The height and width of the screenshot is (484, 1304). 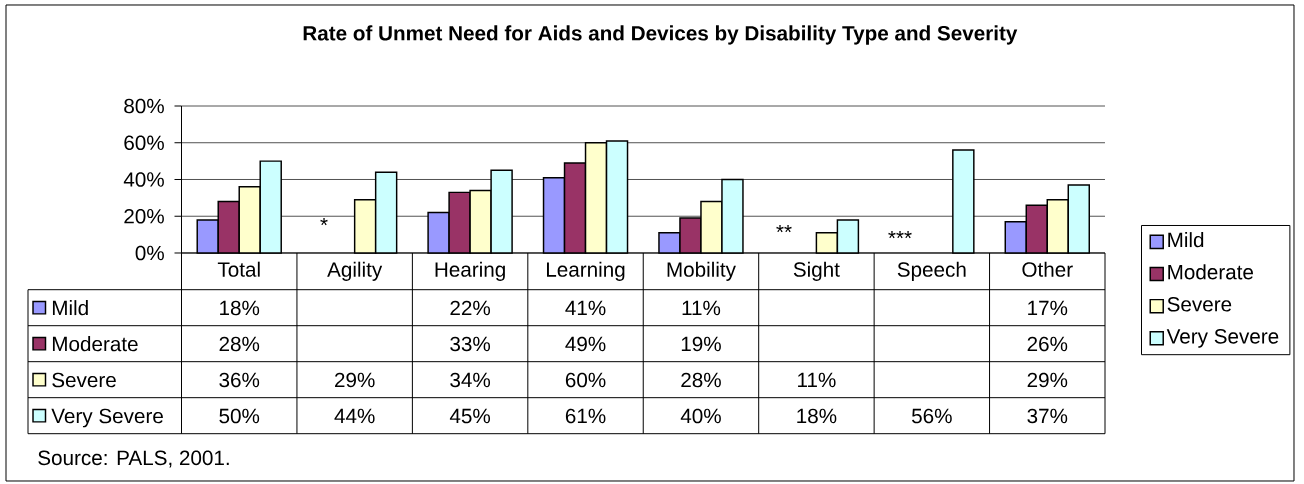 What do you see at coordinates (133, 459) in the screenshot?
I see `source-note: Source: PALS, 2001.` at bounding box center [133, 459].